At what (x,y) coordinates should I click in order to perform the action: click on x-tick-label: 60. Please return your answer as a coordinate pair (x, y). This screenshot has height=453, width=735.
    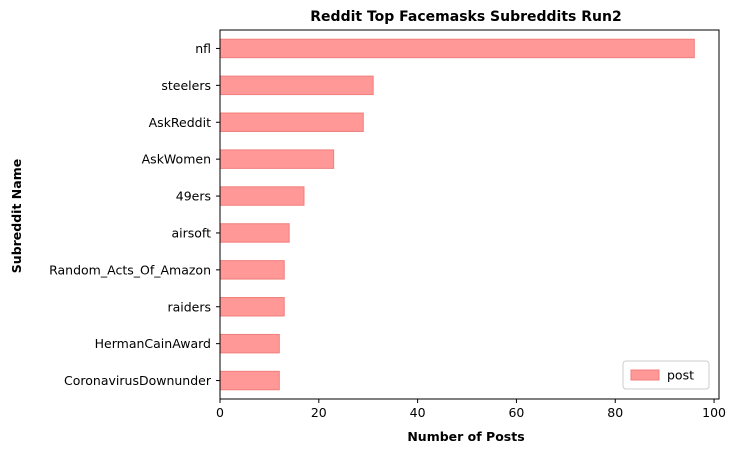
    Looking at the image, I should click on (516, 412).